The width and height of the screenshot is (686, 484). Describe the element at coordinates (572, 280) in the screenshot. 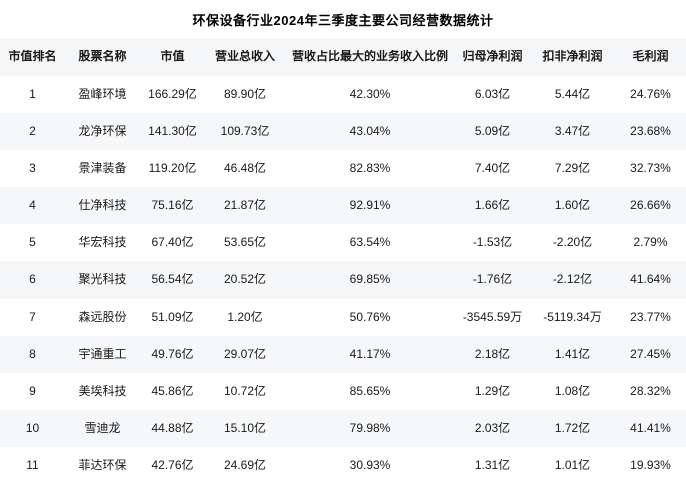

I see `table-cell: -2.12亿` at that location.